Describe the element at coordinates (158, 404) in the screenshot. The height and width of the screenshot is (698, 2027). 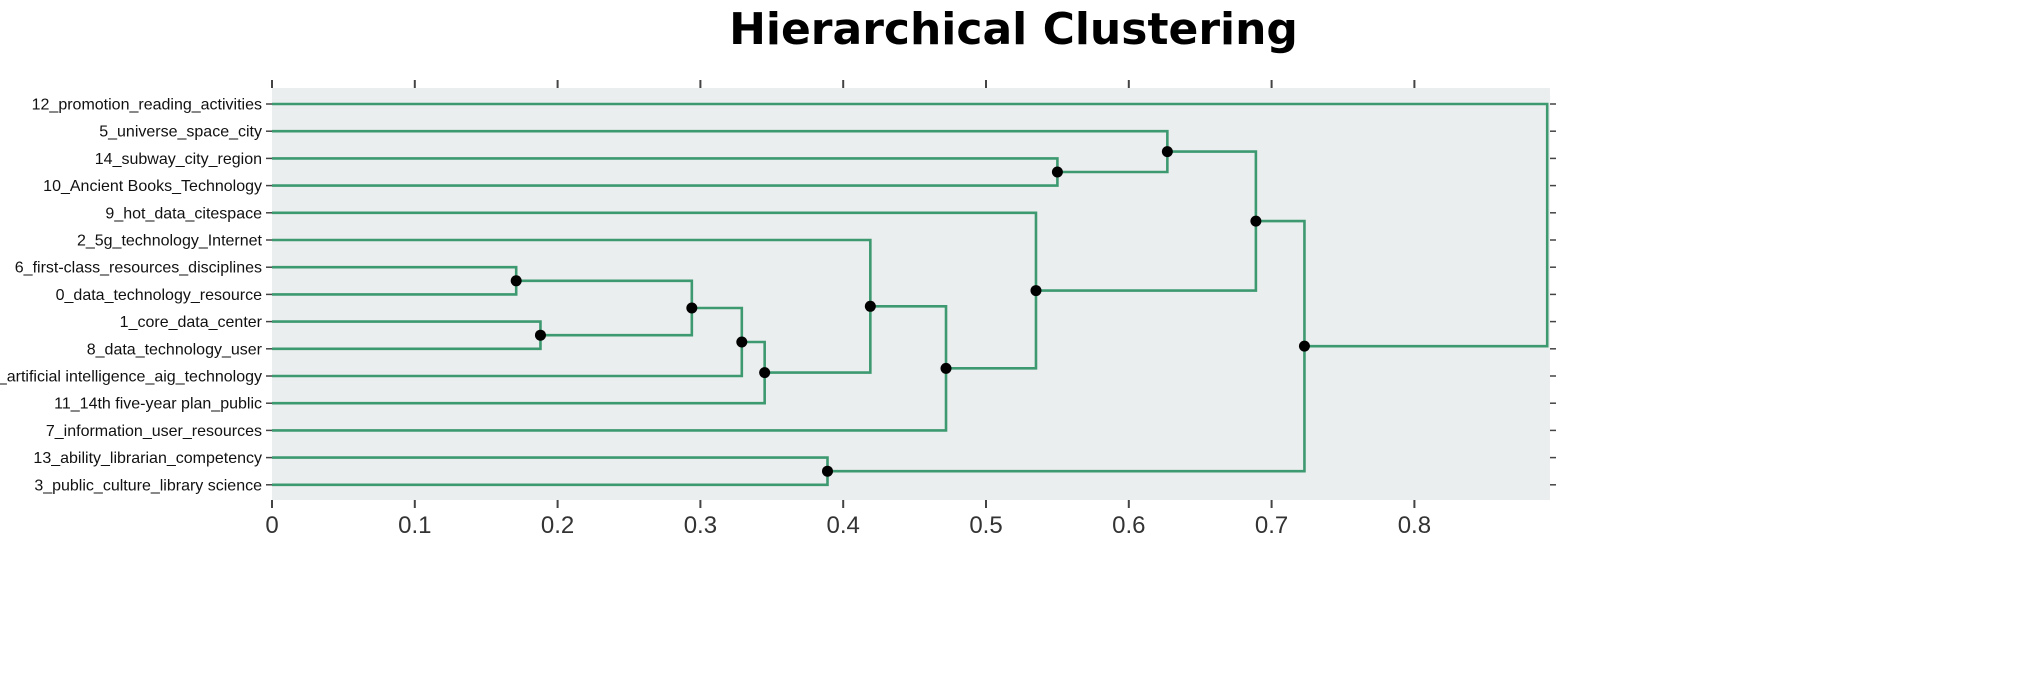
I see `leaf-label: 11_14th five-year plan_public` at that location.